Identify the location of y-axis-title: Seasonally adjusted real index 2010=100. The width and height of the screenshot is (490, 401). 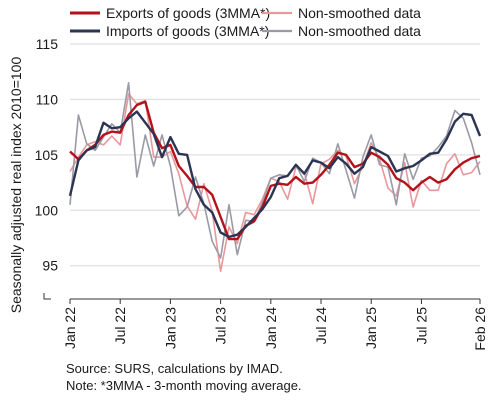
(16, 185).